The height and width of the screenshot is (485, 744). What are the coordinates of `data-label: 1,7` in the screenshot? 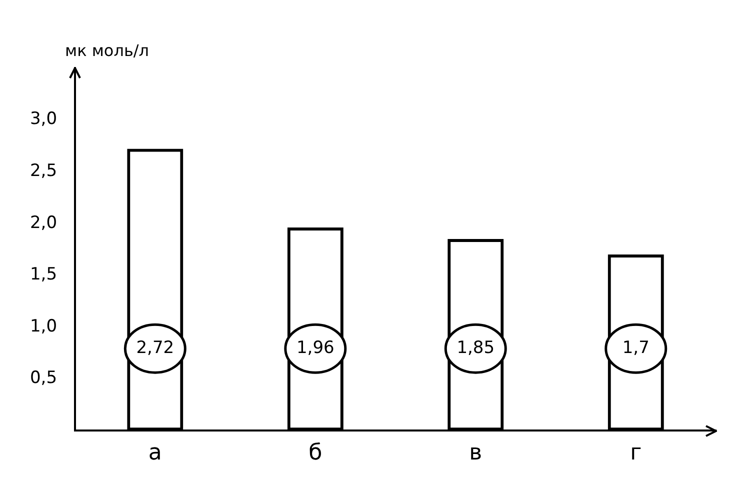 It's located at (636, 348).